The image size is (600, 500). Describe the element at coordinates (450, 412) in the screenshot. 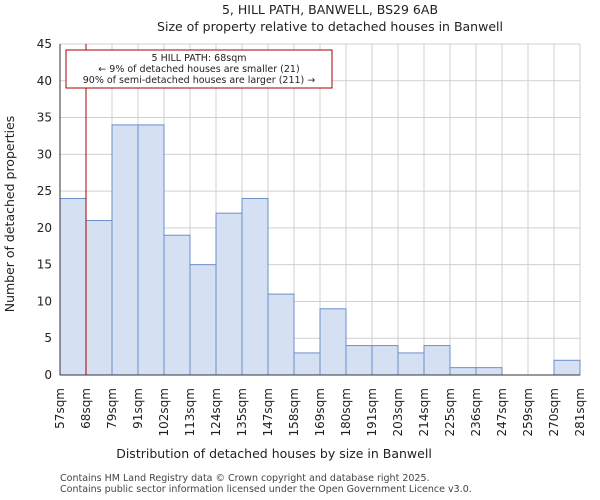

I see `x-tick-label: 225sqm` at that location.